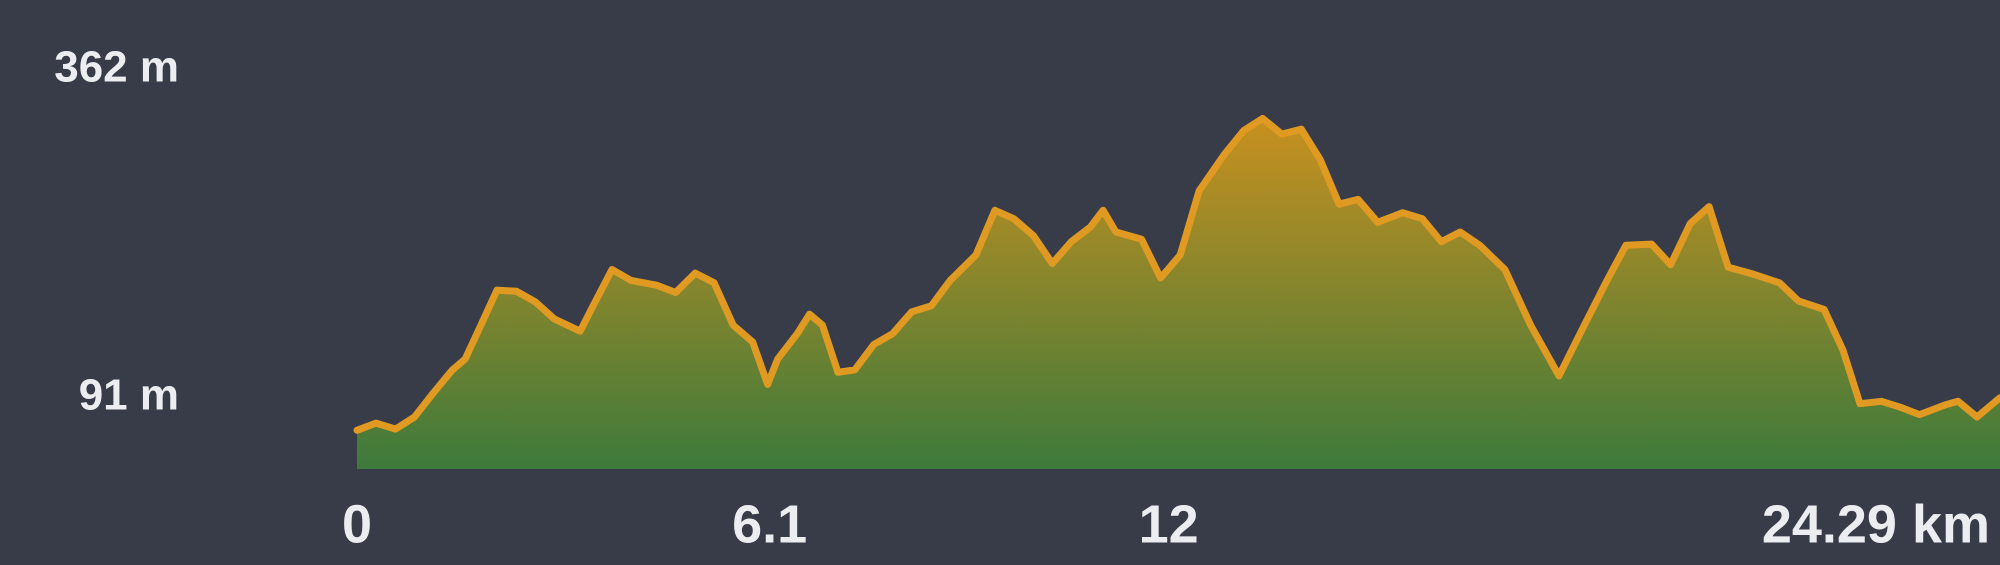 The height and width of the screenshot is (565, 2000). What do you see at coordinates (1876, 524) in the screenshot?
I see `x-tick-label: 24.29 km` at bounding box center [1876, 524].